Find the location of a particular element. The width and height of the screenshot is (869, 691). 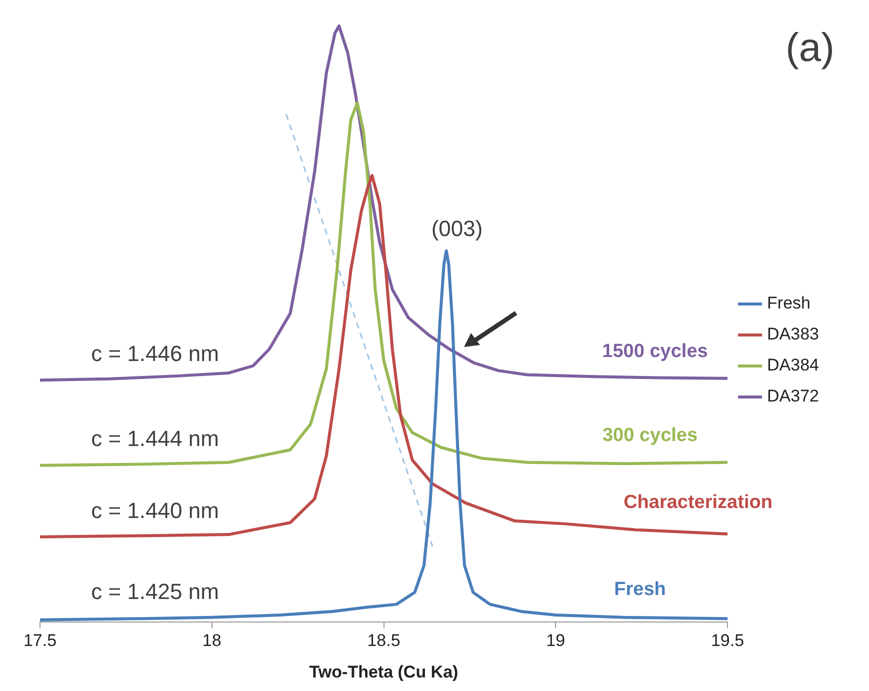

annotation: c = 1.446 nm is located at coordinates (155, 353).